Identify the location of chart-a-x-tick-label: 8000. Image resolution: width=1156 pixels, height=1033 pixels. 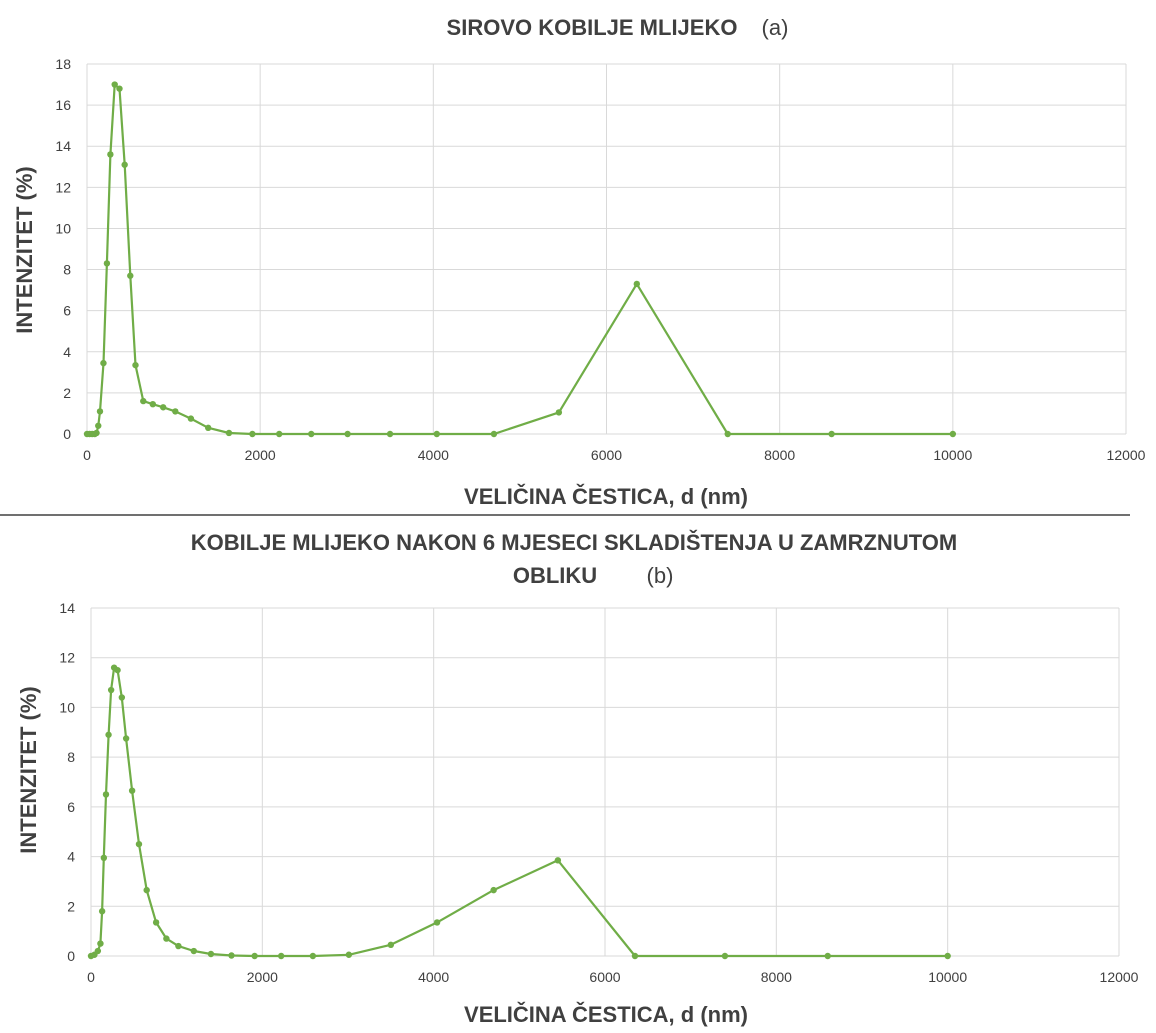
(779, 455).